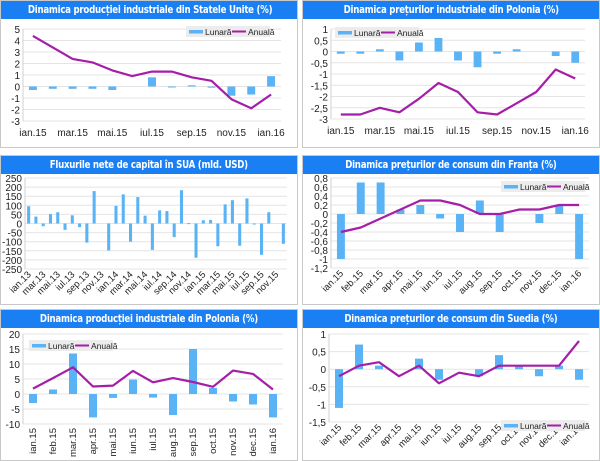 The height and width of the screenshot is (461, 600). Describe the element at coordinates (174, 230) in the screenshot. I see `bar-sep.14` at that location.